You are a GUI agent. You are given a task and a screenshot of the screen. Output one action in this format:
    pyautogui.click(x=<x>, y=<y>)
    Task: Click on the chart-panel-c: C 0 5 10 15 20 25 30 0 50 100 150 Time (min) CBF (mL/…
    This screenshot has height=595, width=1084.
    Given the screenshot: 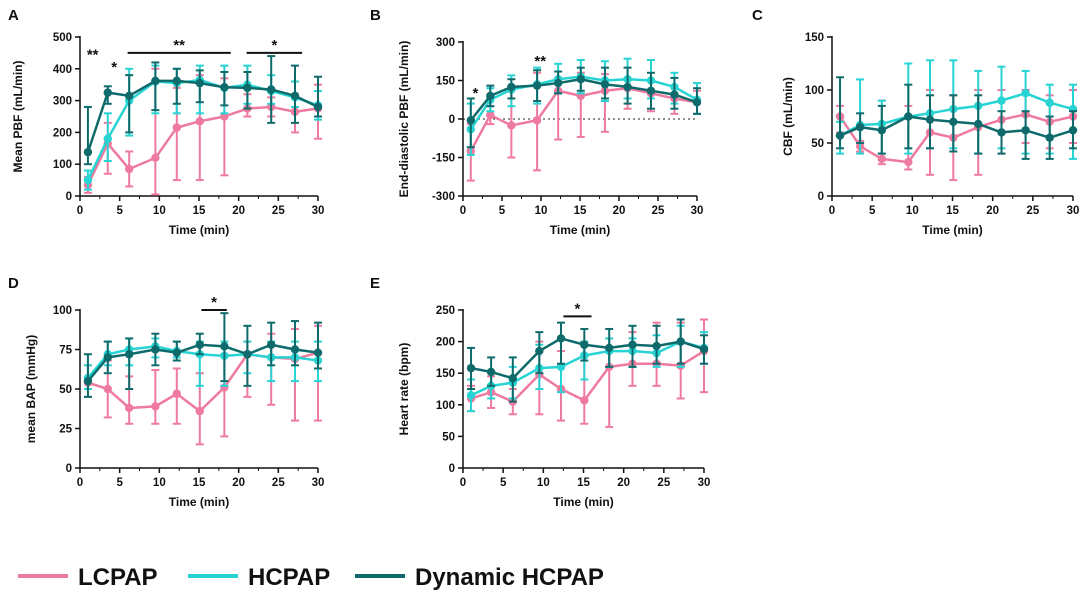 What is the action you would take?
    pyautogui.click(x=915, y=122)
    